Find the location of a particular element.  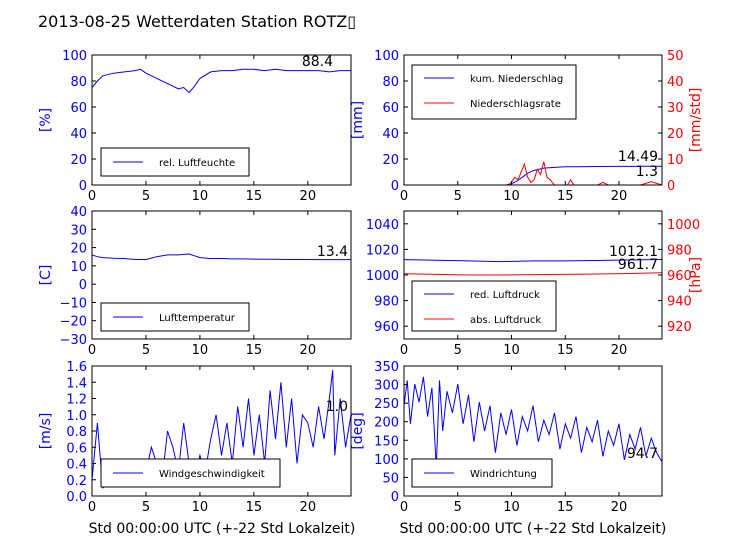

y-right-tick-label: 960 is located at coordinates (679, 276).